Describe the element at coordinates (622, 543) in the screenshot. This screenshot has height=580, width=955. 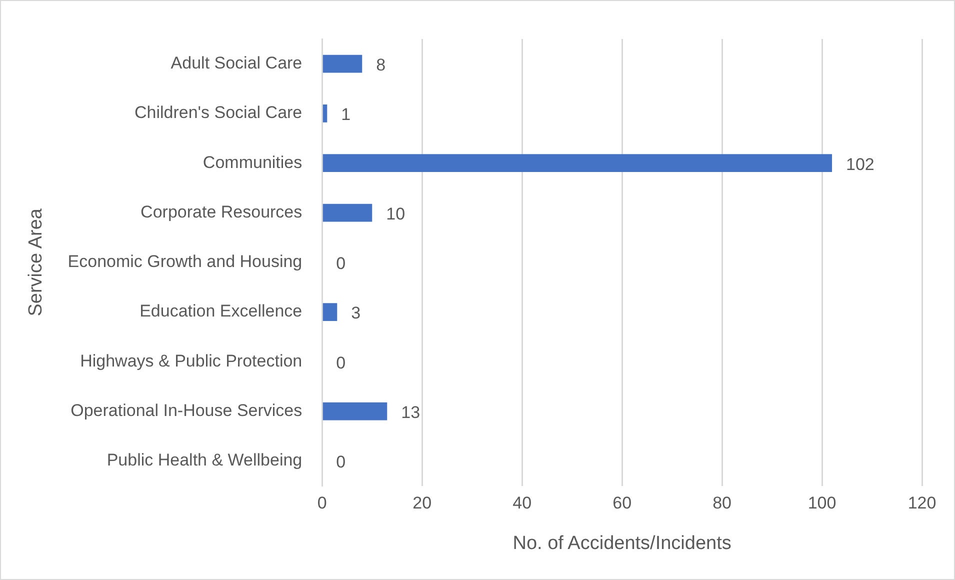
I see `x-axis-title: No. of Accidents/Incidents` at that location.